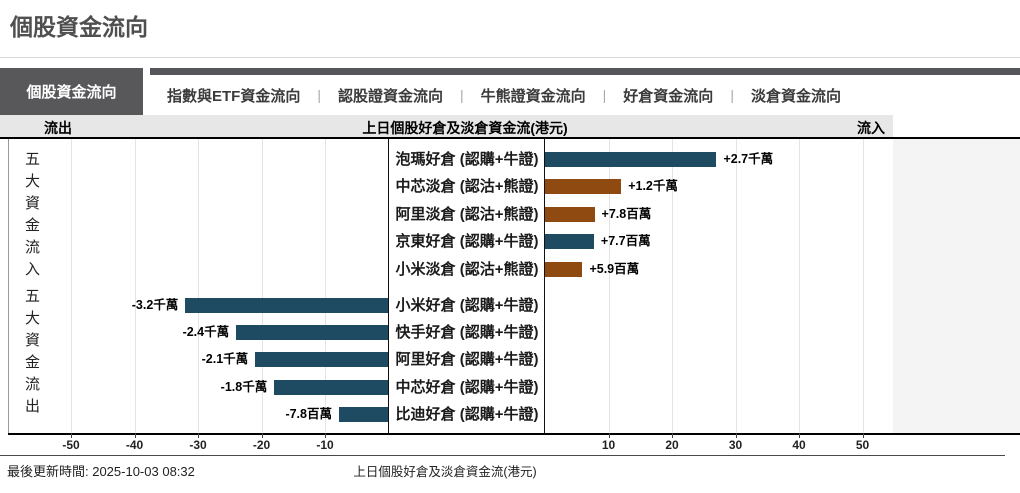  I want to click on x-tick-label: -20, so click(261, 445).